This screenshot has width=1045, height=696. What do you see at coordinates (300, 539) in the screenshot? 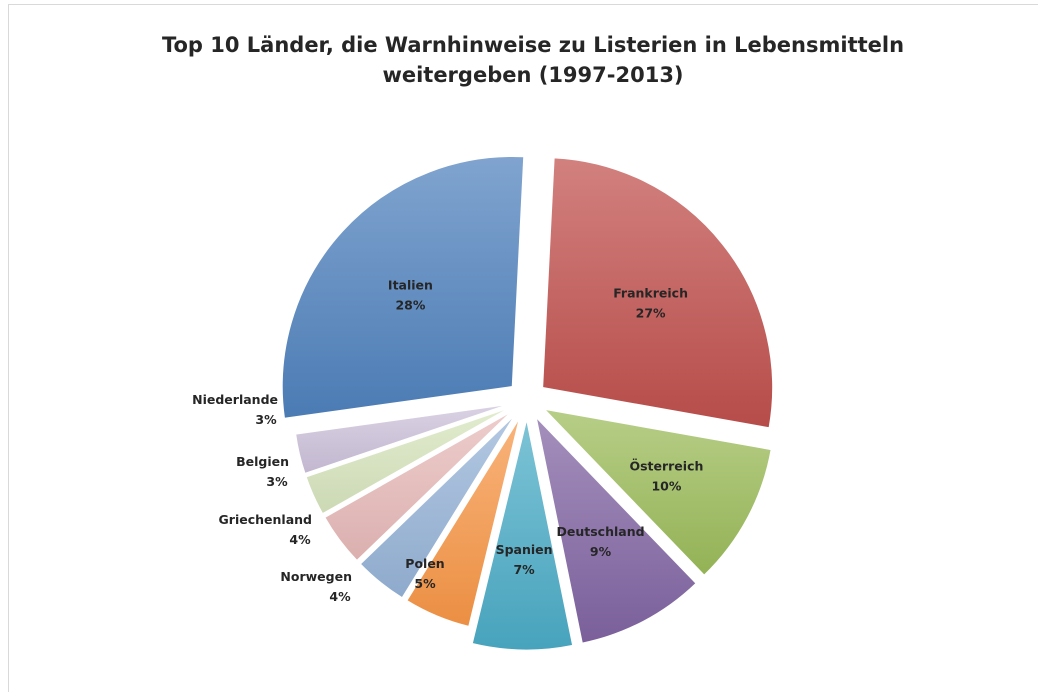
I see `slice-value-griechenland: 4%` at bounding box center [300, 539].